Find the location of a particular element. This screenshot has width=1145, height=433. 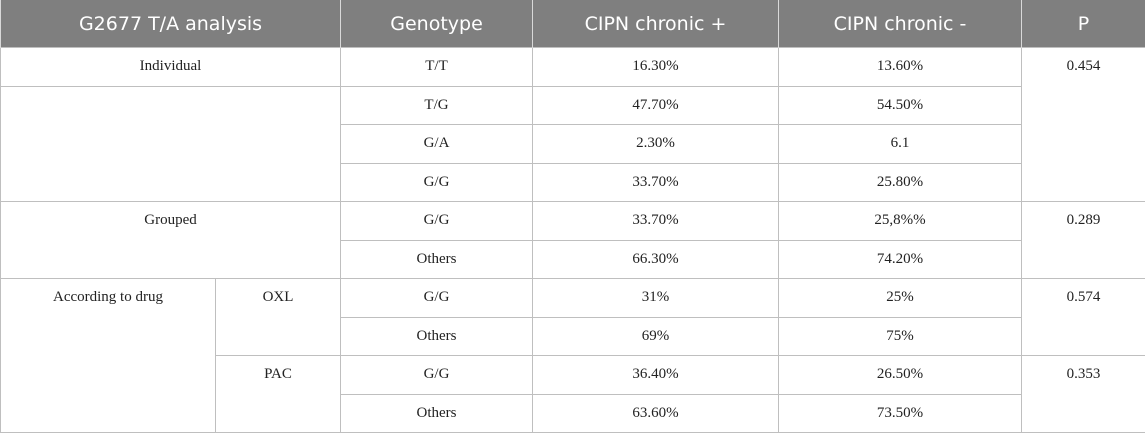

cipn-minus-cell: 26.50% is located at coordinates (900, 375).